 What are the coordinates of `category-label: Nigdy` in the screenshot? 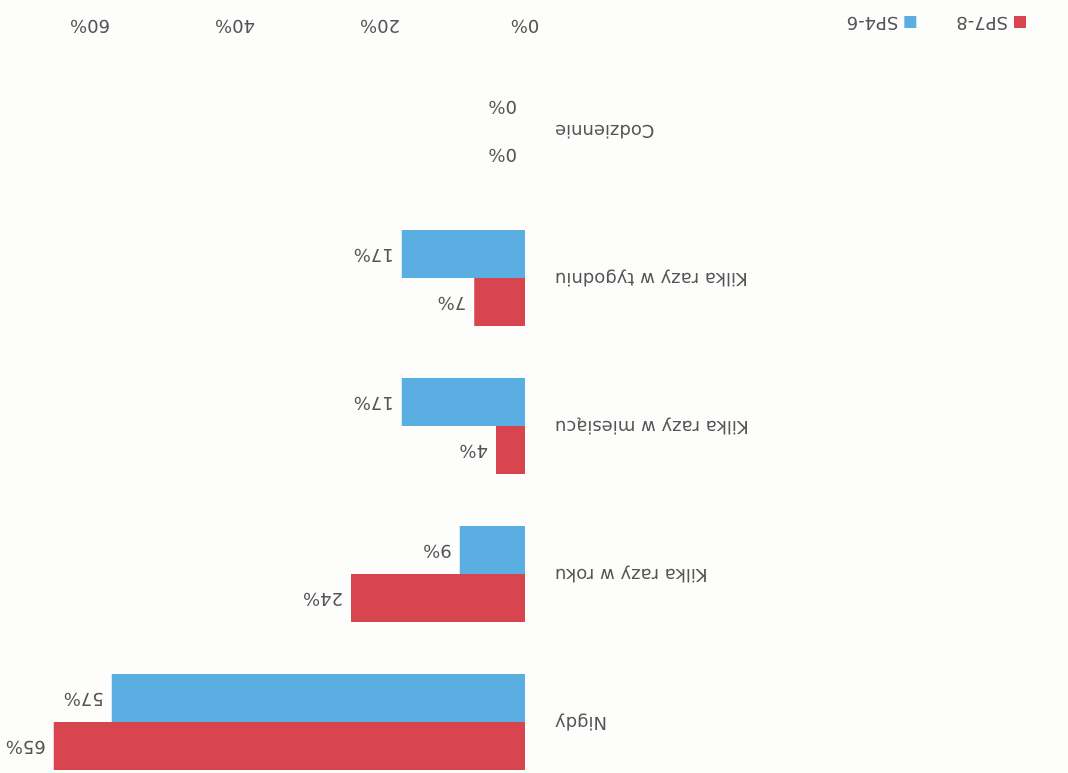 It's located at (581, 722).